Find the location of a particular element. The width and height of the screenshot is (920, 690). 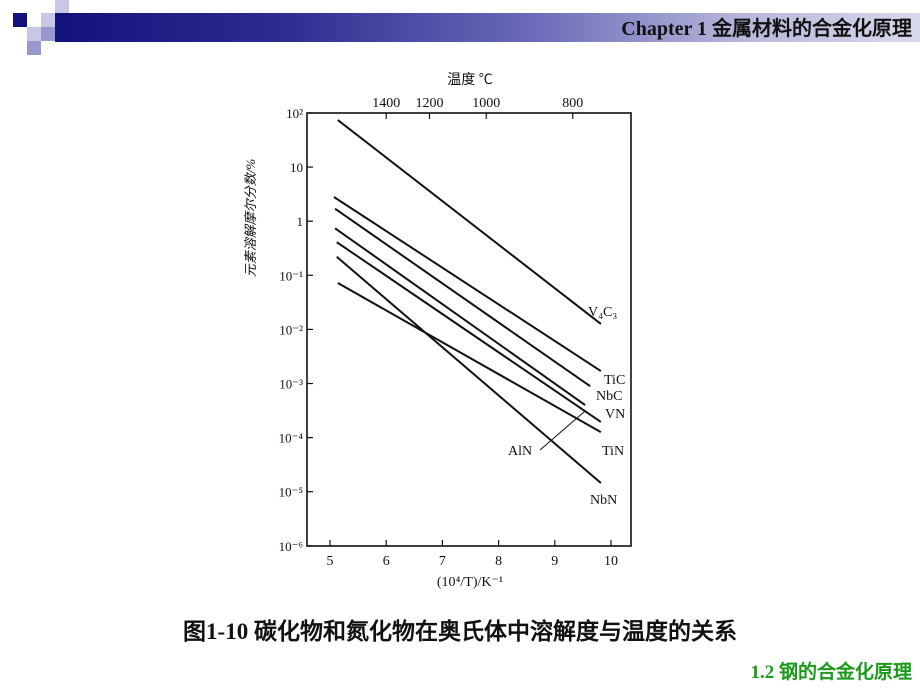

y-tick-label: 10⁻³ is located at coordinates (291, 384).